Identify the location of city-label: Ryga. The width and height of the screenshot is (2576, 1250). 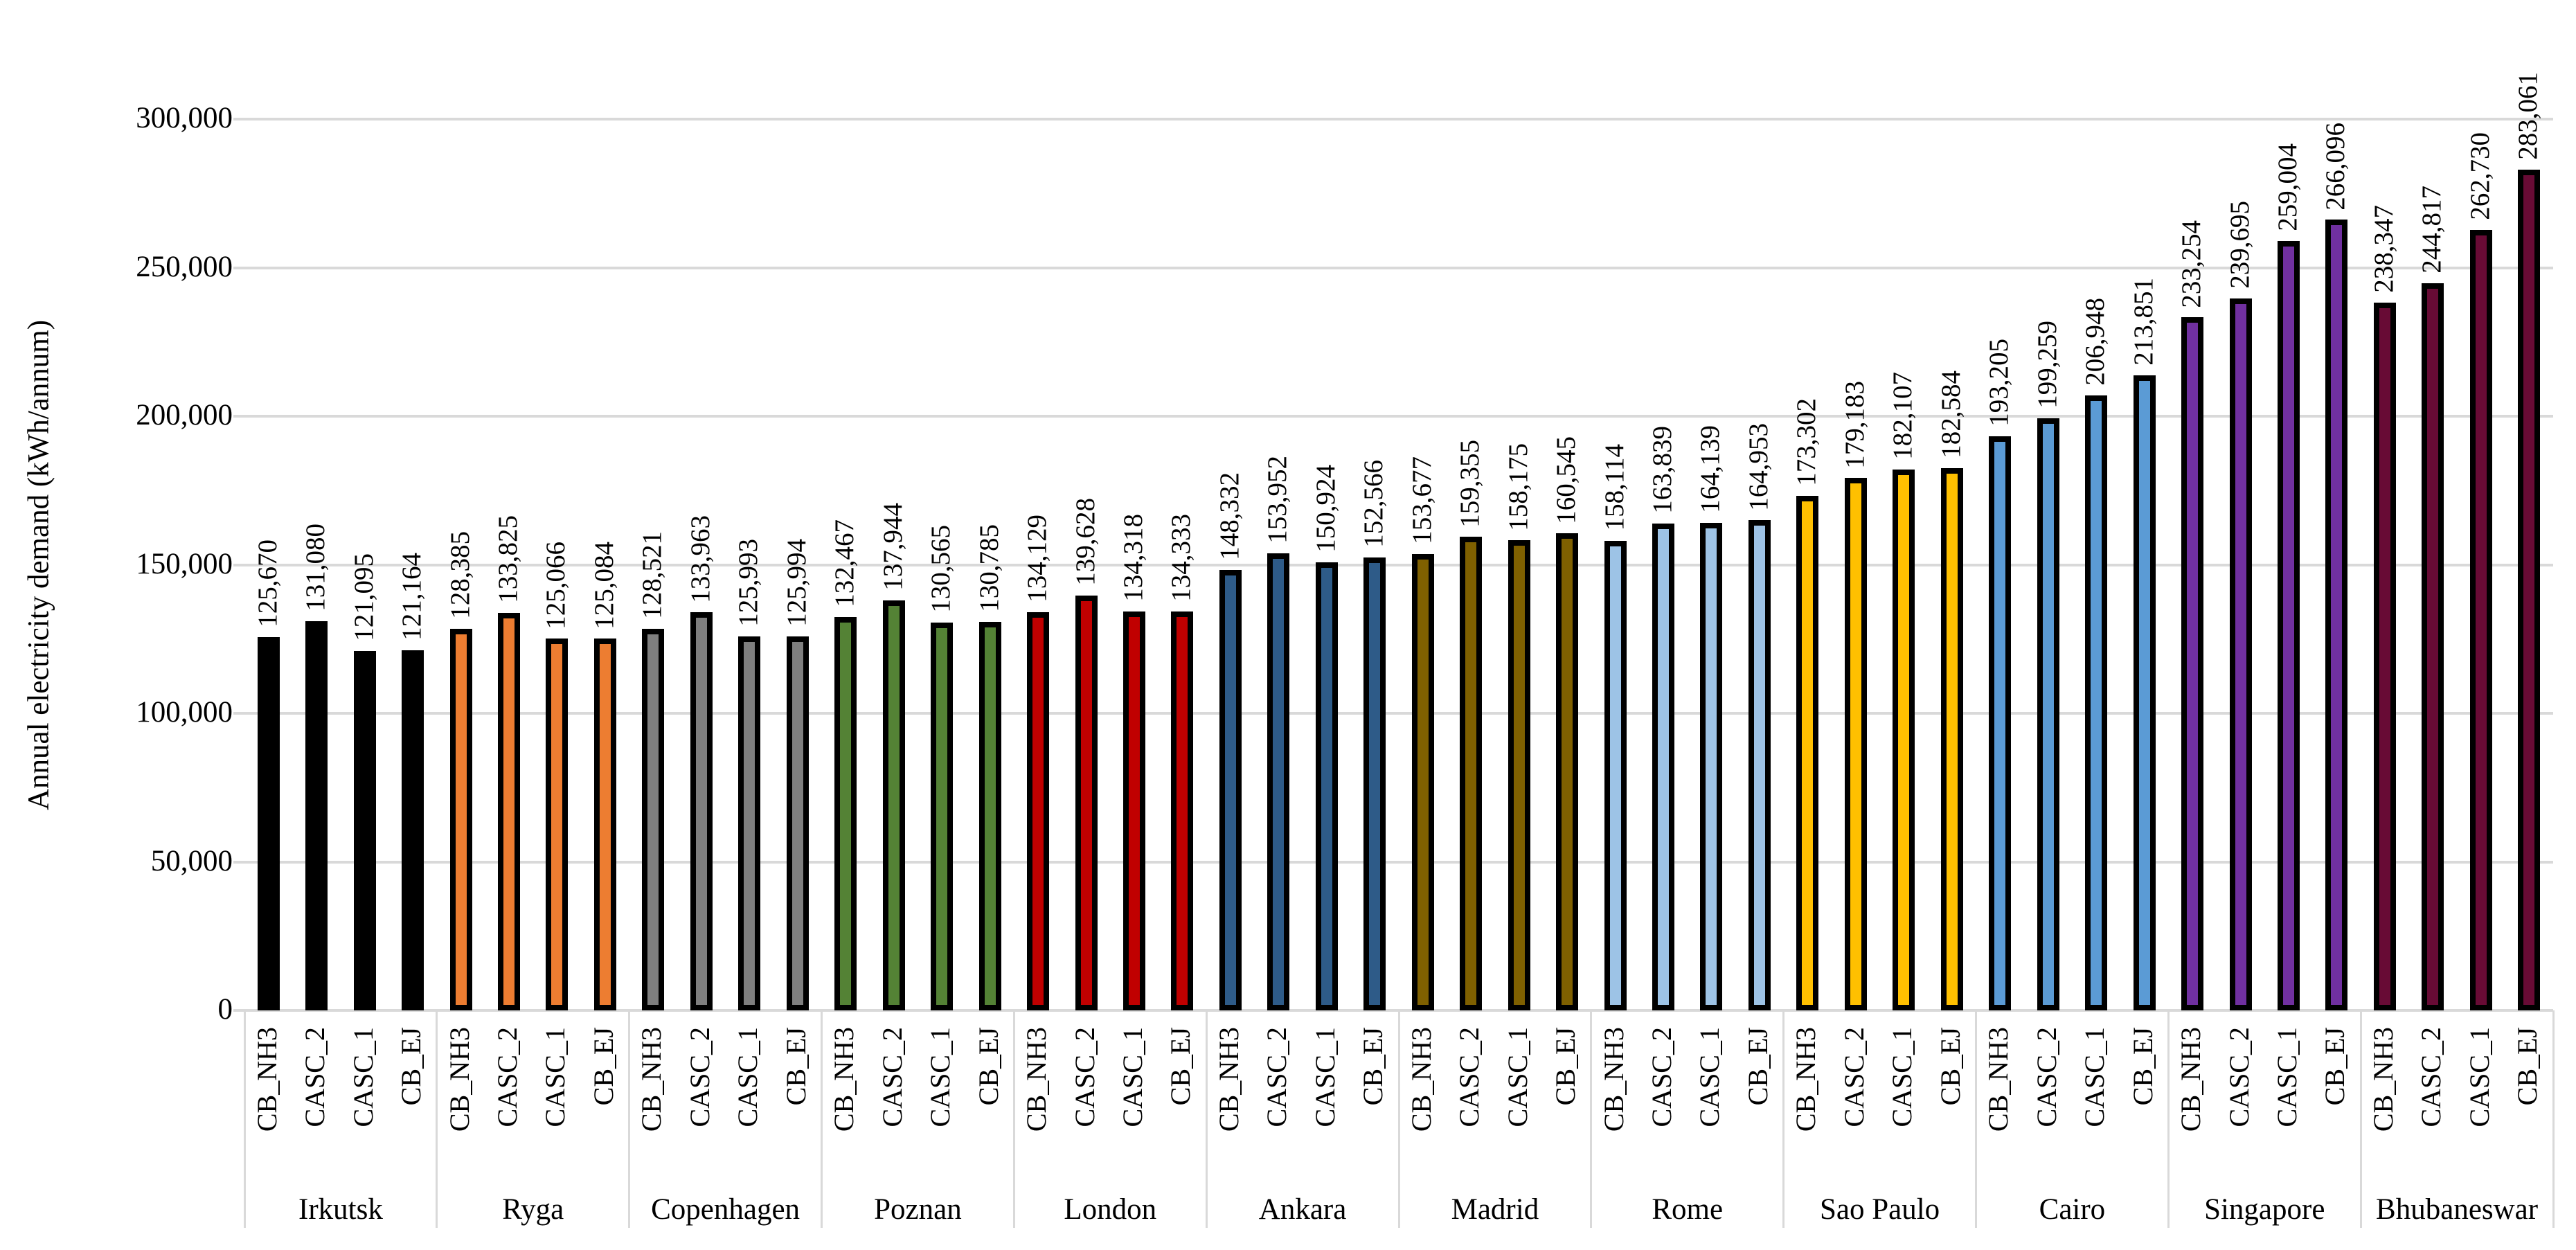
(533, 1209).